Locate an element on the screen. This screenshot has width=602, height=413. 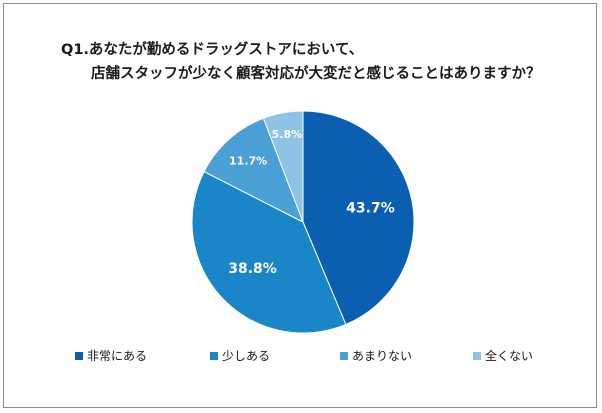
legend-label-0: 非常にある is located at coordinates (117, 356).